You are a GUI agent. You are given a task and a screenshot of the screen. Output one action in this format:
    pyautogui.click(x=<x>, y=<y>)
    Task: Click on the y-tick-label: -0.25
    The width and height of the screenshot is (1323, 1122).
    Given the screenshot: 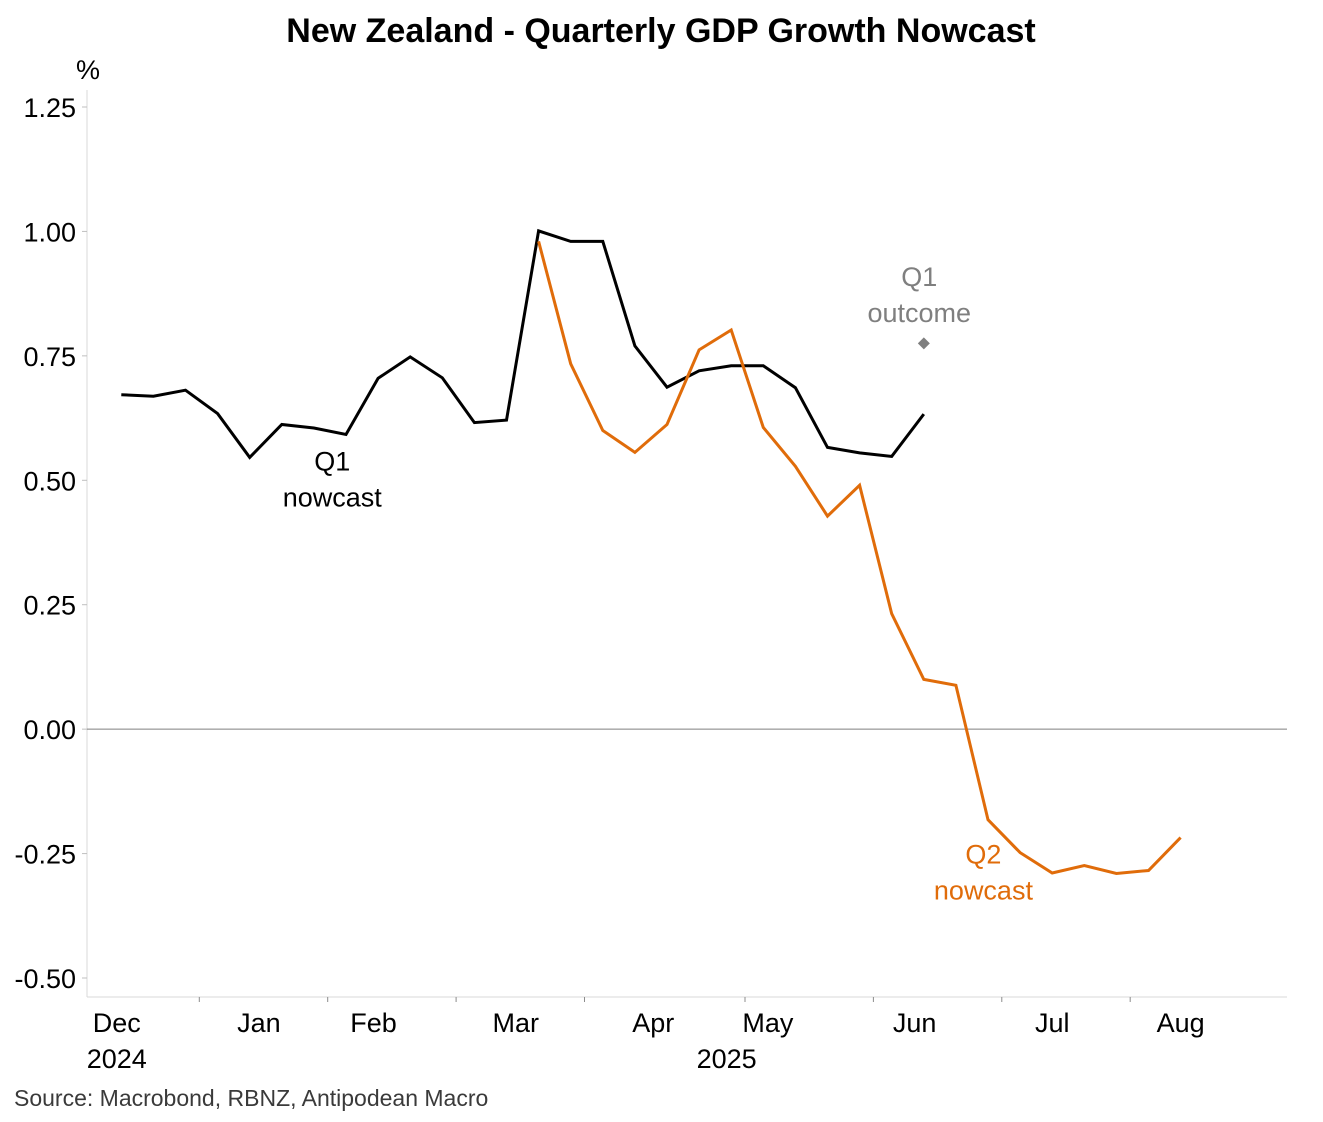 What is the action you would take?
    pyautogui.click(x=45, y=855)
    